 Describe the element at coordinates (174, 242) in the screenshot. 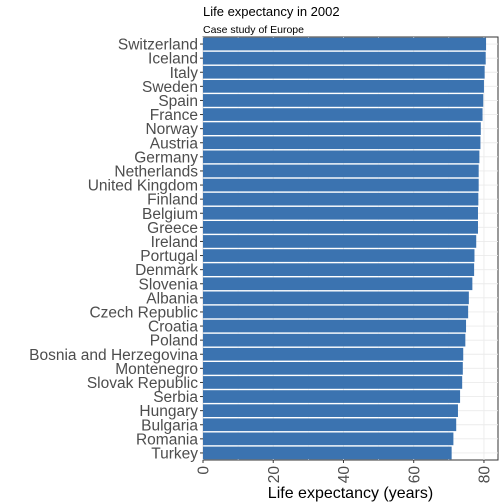

I see `y-tick-label: Ireland` at that location.